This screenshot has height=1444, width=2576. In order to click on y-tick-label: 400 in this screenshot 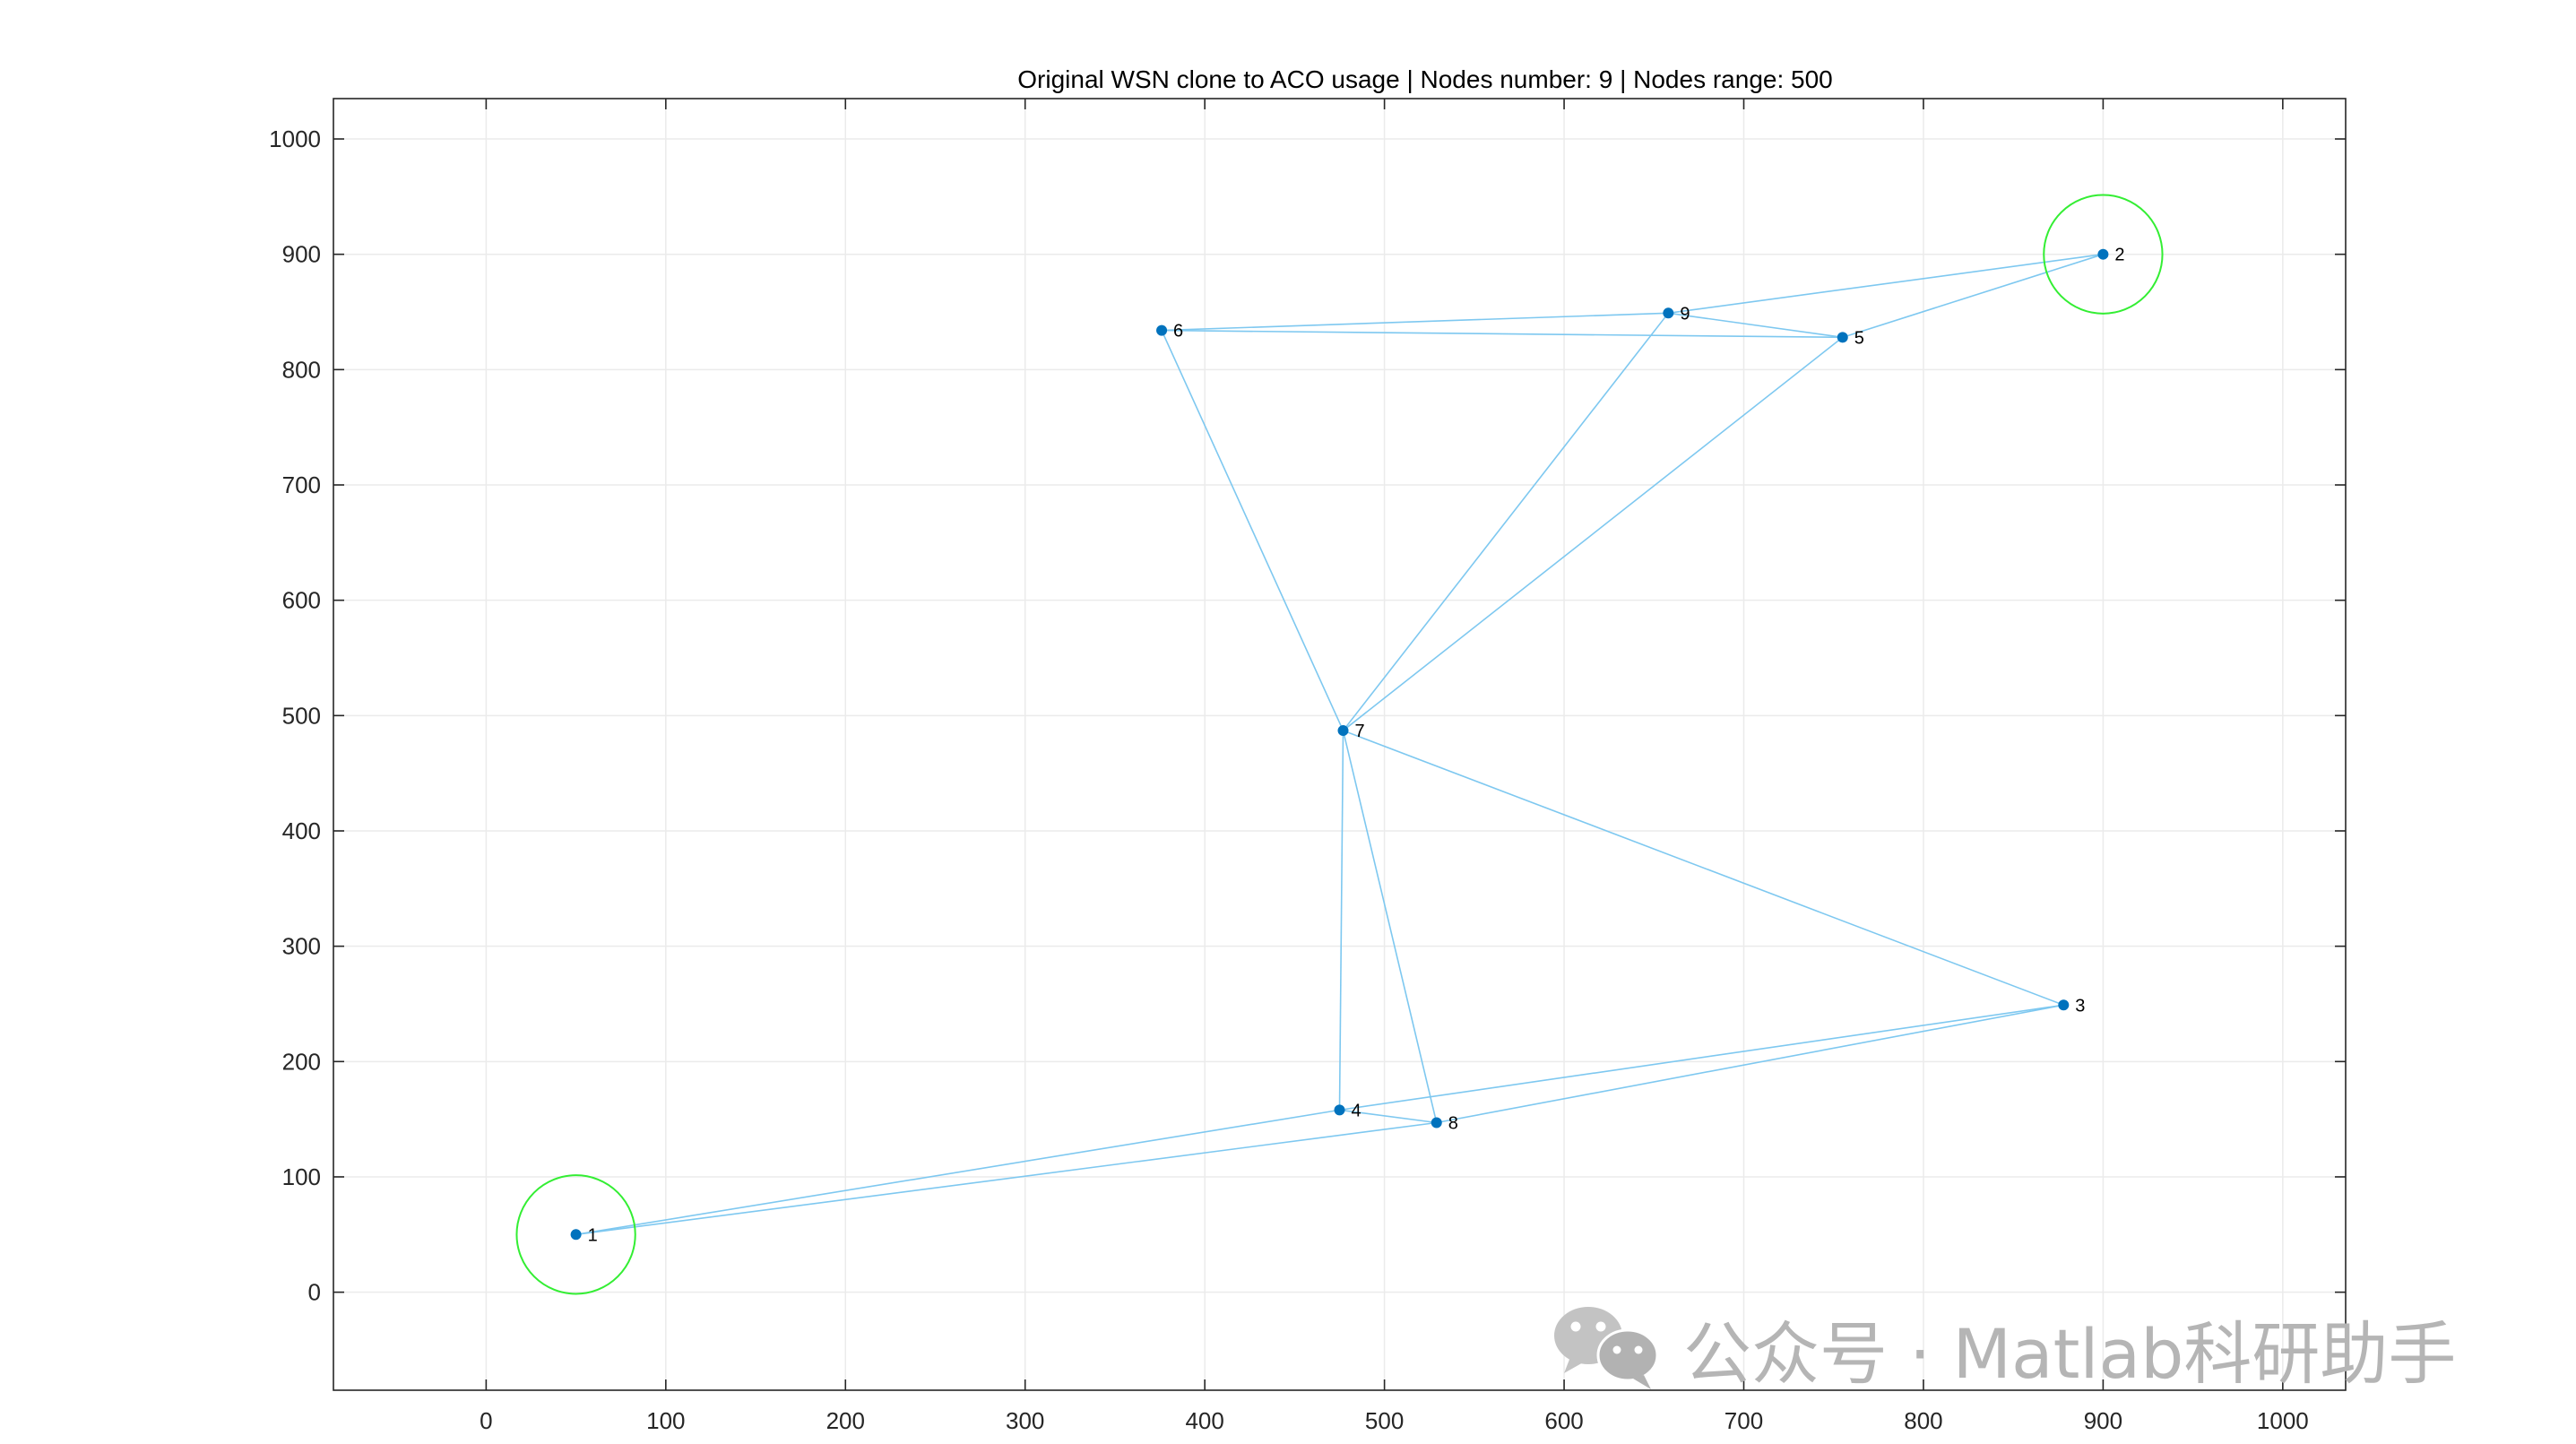, I will do `click(301, 831)`.